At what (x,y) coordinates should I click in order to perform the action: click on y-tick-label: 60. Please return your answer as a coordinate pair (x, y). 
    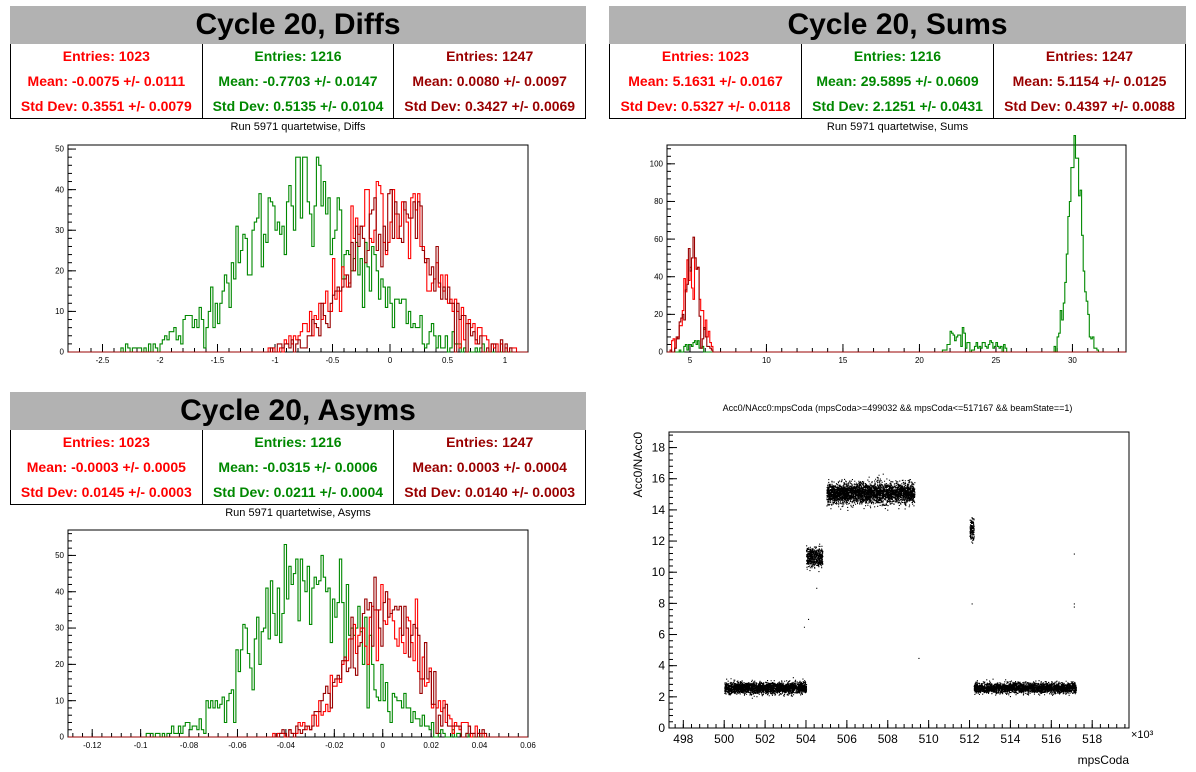
    Looking at the image, I should click on (658, 239).